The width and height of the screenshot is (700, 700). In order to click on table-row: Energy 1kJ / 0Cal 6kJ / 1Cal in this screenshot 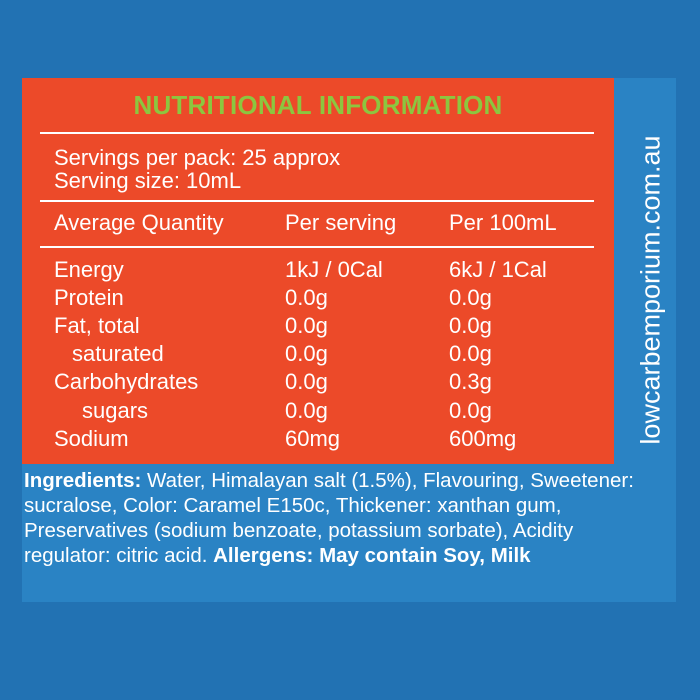, I will do `click(318, 270)`.